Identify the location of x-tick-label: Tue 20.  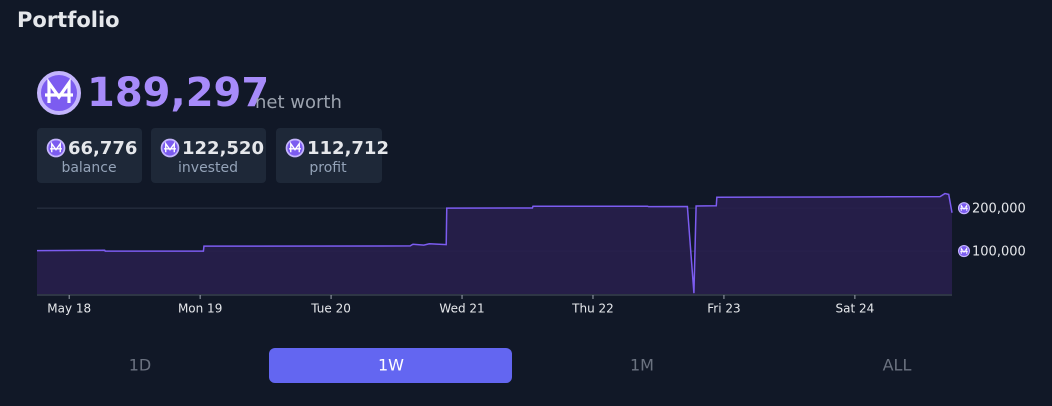
(330, 309).